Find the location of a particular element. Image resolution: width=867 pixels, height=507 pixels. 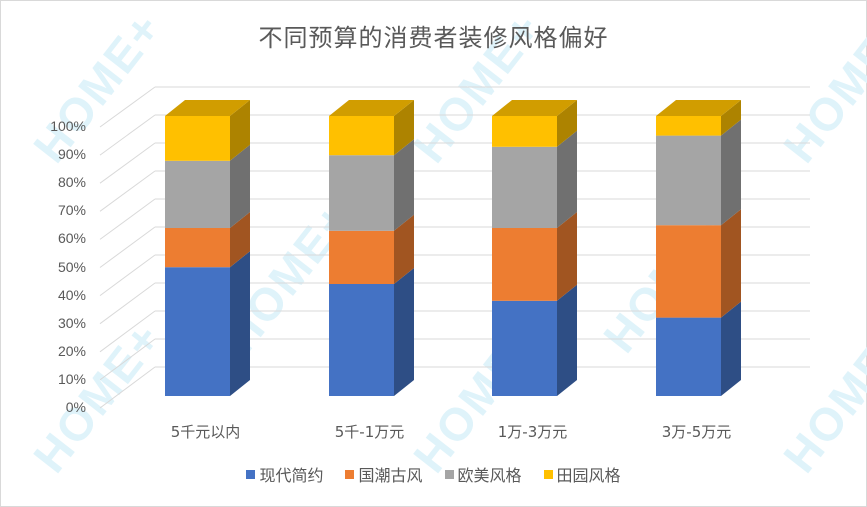

legend-label: 国潮古风 is located at coordinates (390, 475).